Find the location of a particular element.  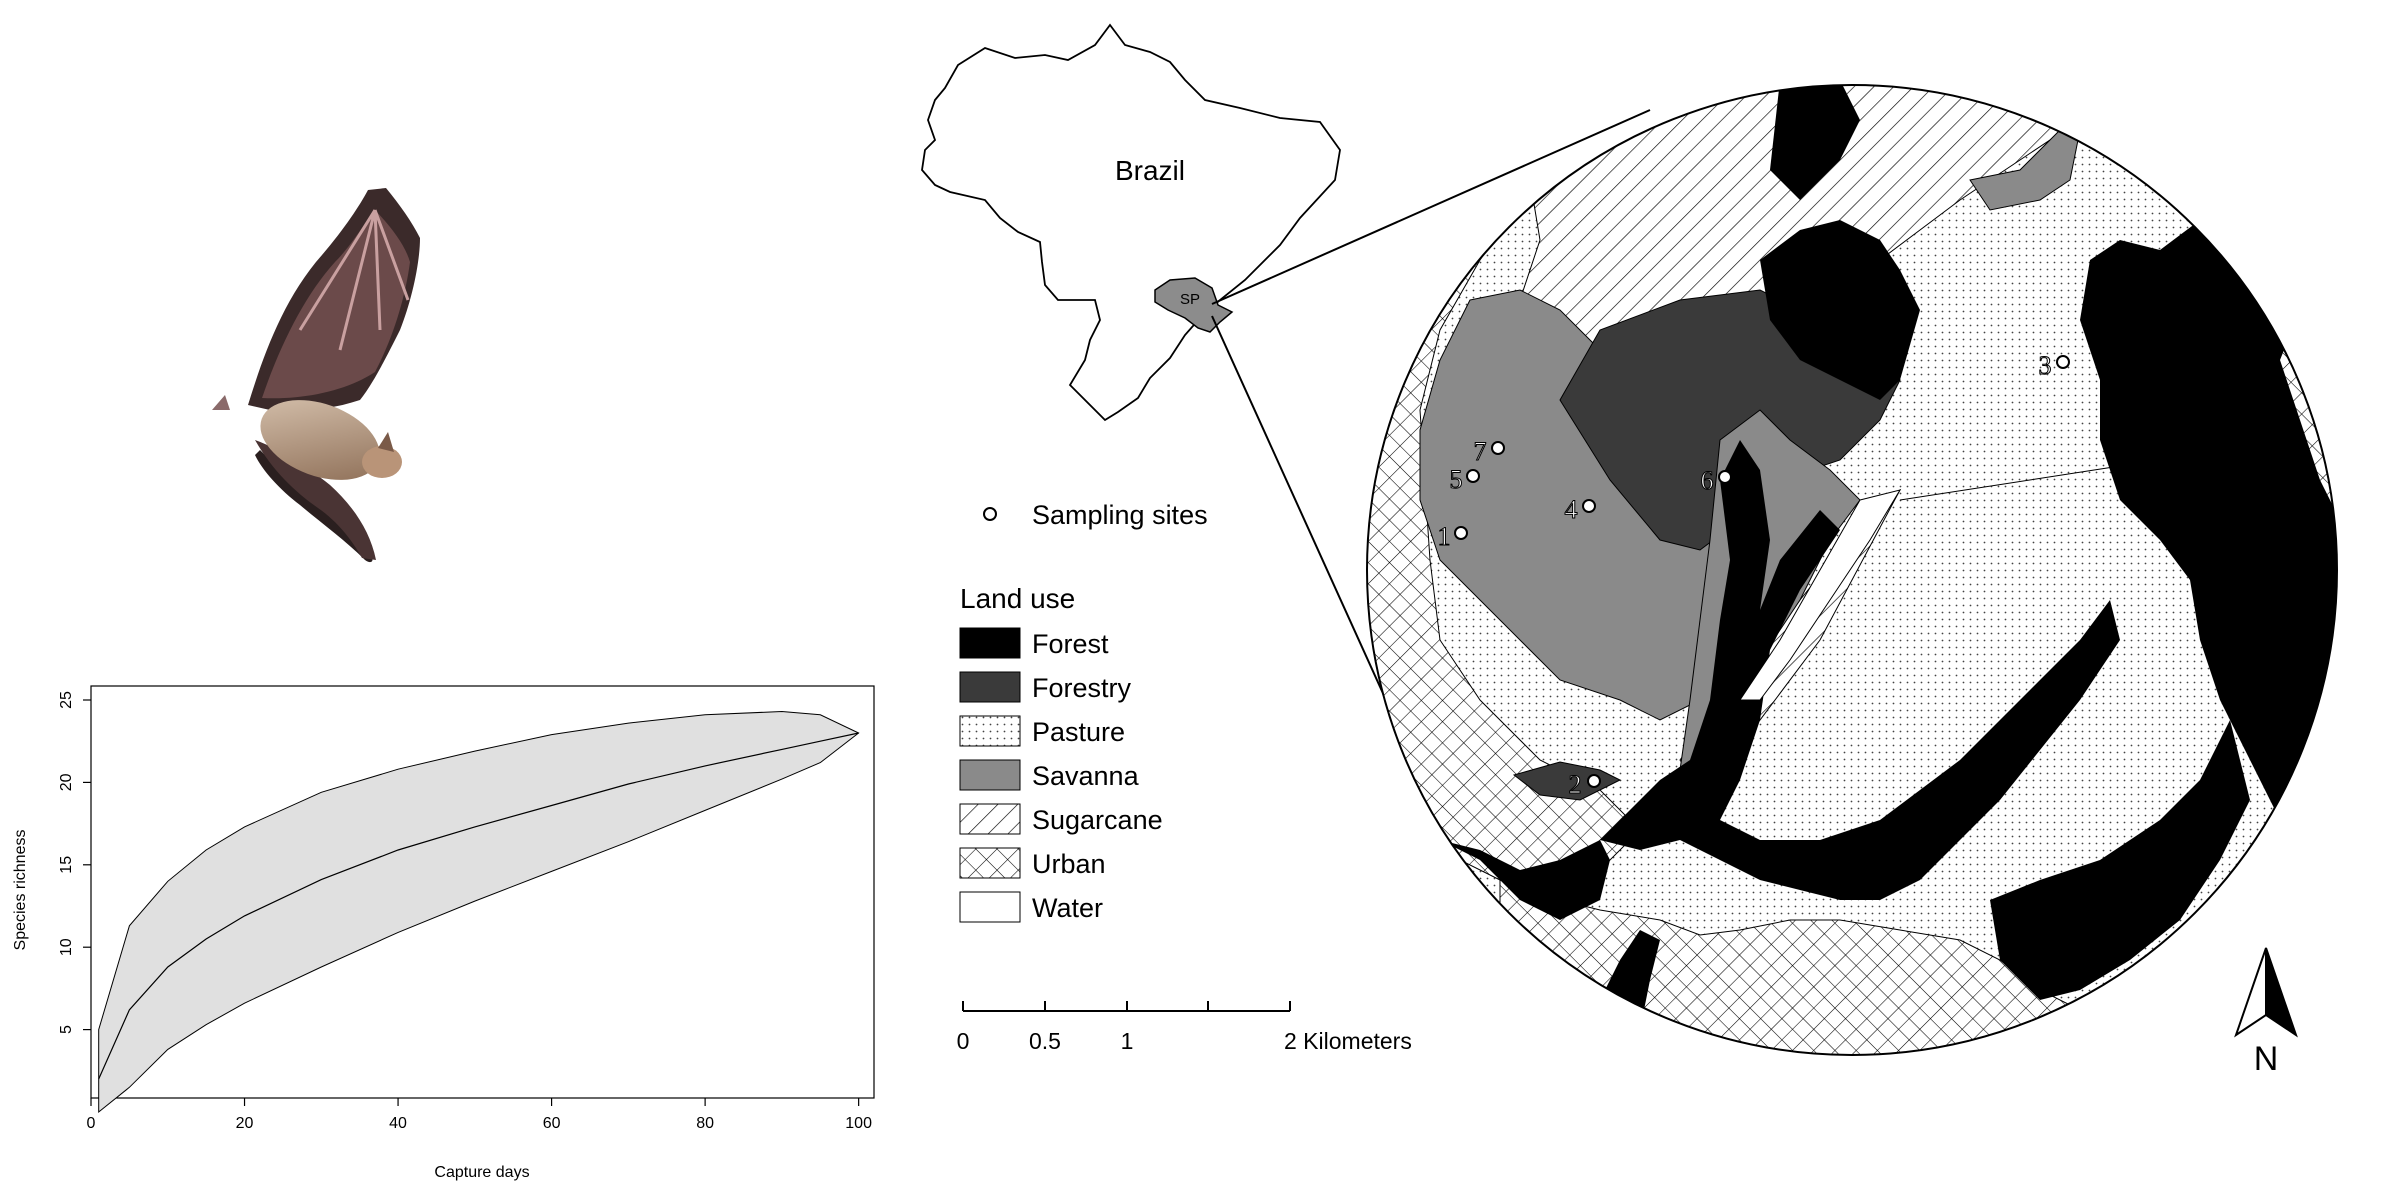

sampling-site-4: 4 is located at coordinates (1580, 510).